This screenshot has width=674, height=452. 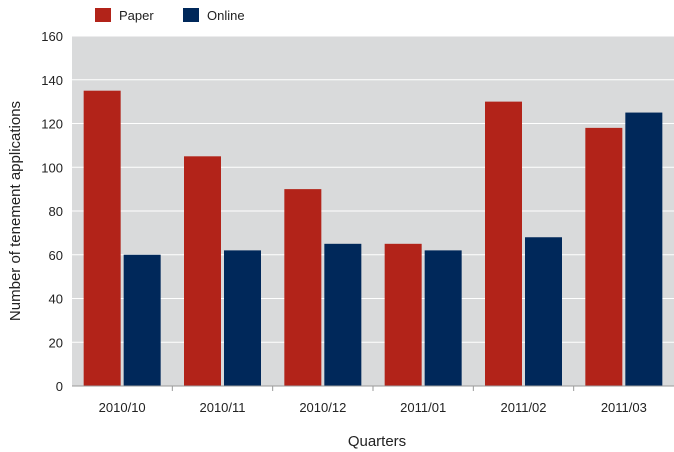 What do you see at coordinates (56, 211) in the screenshot?
I see `y-tick-label: 80` at bounding box center [56, 211].